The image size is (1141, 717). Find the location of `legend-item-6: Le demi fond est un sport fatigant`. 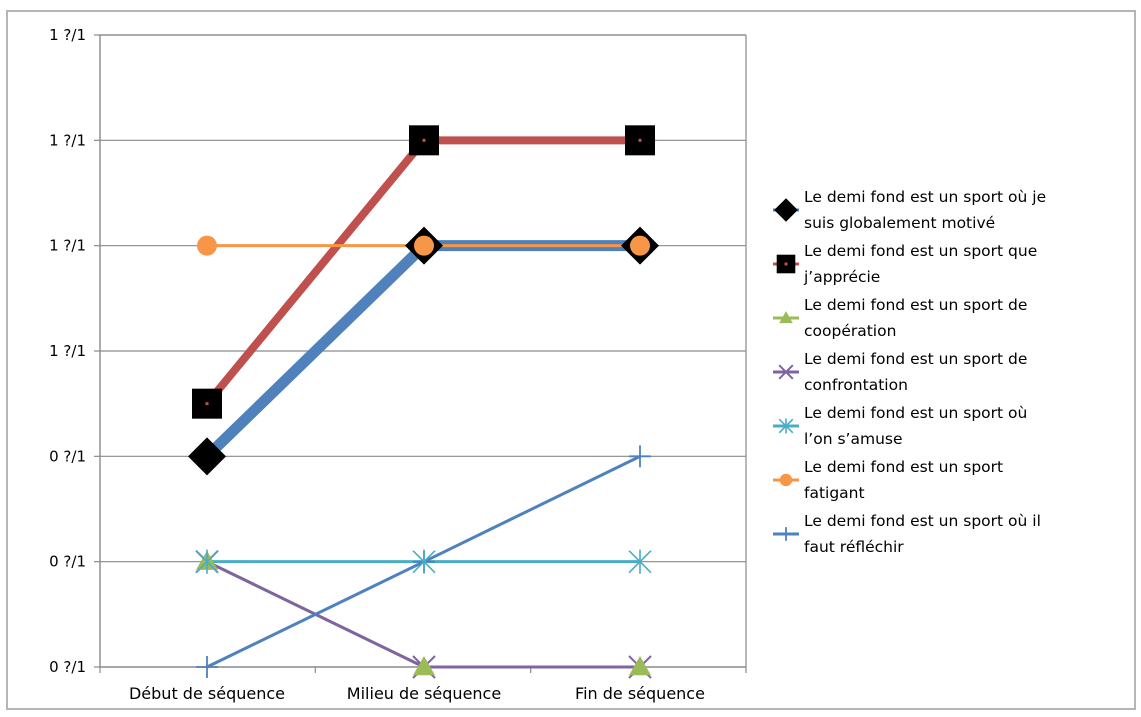

legend-item-6: Le demi fond est un sport fatigant is located at coordinates (888, 480).